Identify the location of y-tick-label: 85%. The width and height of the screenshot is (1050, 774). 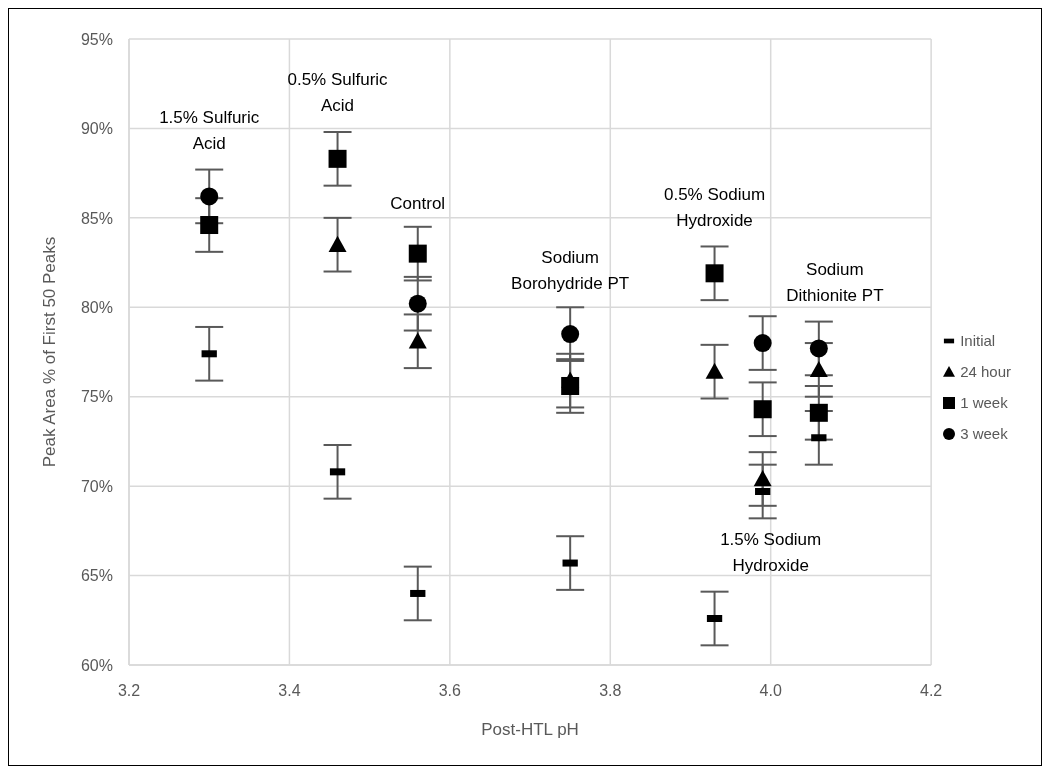
(96, 218).